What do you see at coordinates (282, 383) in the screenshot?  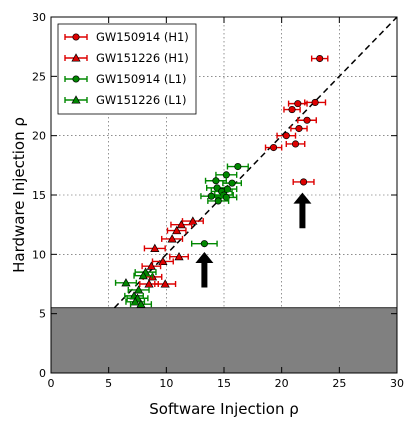 I see `x-tick-label: 20` at bounding box center [282, 383].